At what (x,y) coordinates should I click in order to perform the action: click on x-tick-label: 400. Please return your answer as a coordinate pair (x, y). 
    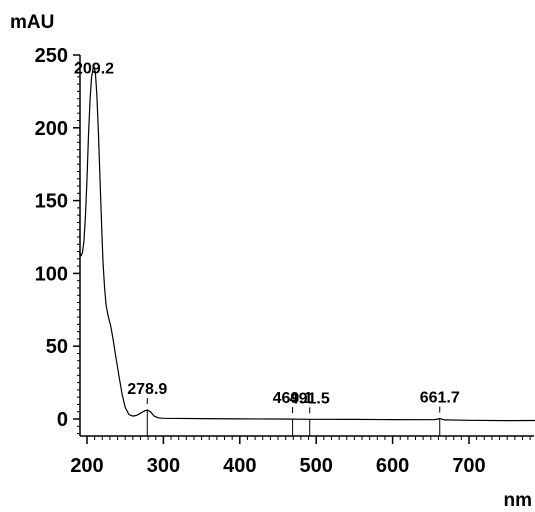
    Looking at the image, I should click on (239, 466).